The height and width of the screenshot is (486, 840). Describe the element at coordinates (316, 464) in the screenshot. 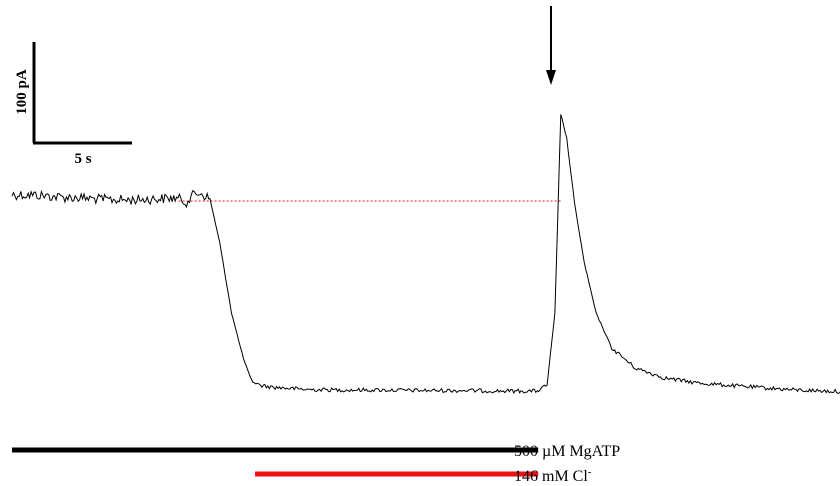

I see `application-bars: 500 µM MgATP 146 mM Cl-` at that location.